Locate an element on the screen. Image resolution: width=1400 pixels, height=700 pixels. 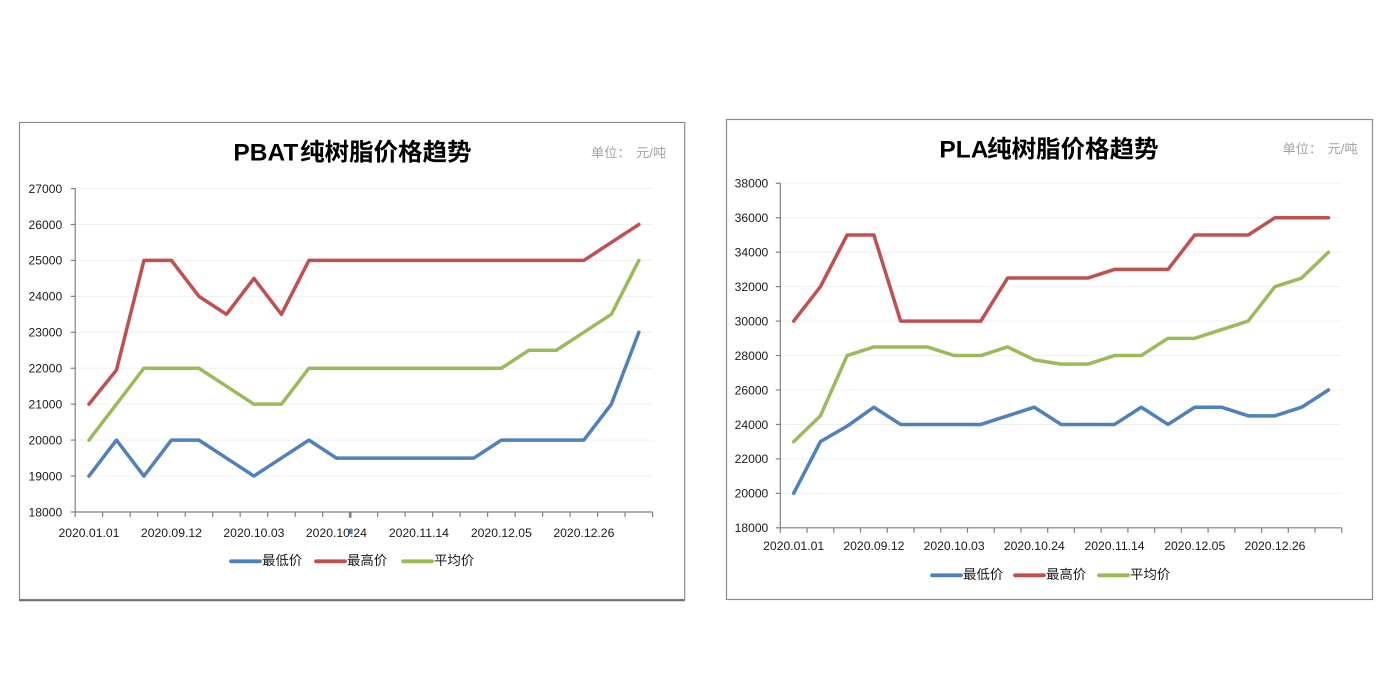
svg-text: 28000 is located at coordinates (752, 356).